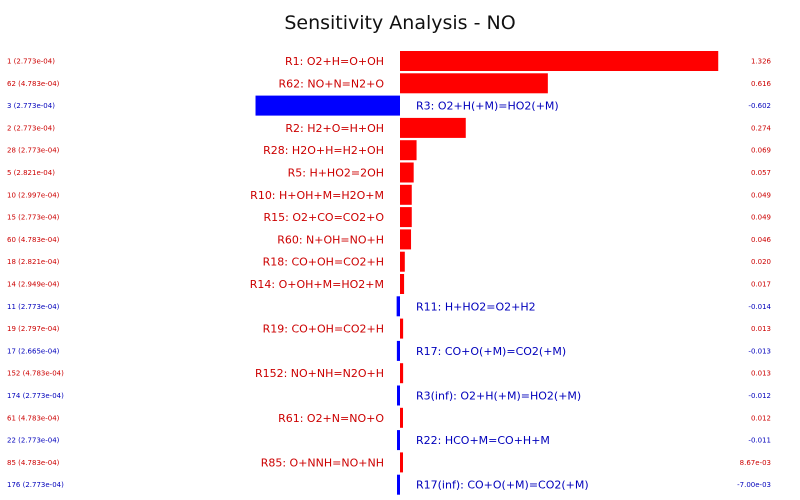  I want to click on row-index-label: 60 (4.783e-04), so click(33, 240).